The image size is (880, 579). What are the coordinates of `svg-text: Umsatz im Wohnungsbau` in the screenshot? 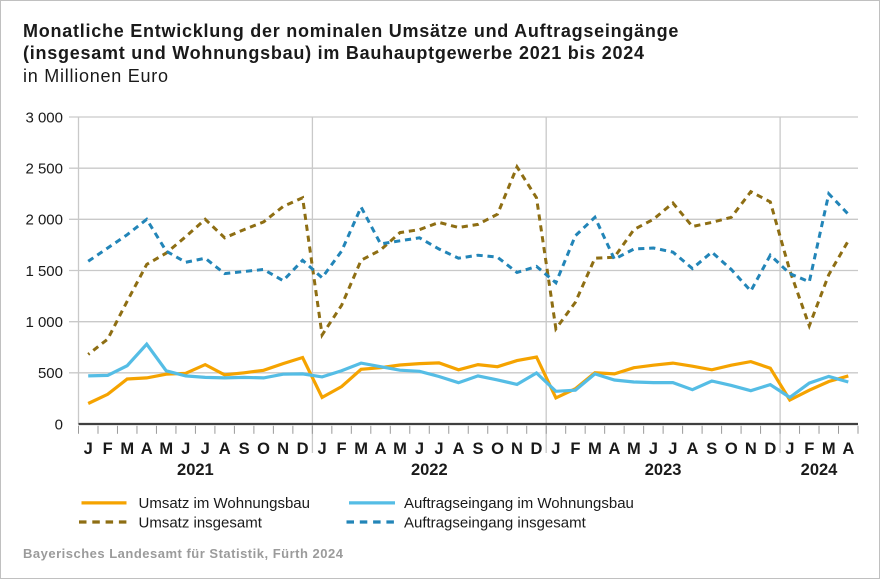 It's located at (224, 503).